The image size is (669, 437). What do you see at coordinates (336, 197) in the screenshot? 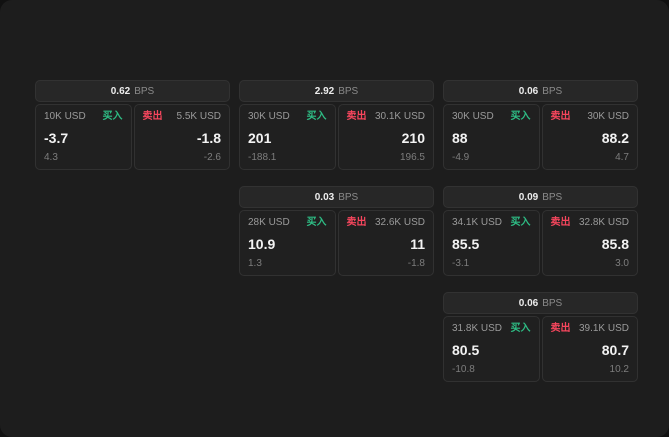
I see `card-header: 0.03 BPS` at bounding box center [336, 197].